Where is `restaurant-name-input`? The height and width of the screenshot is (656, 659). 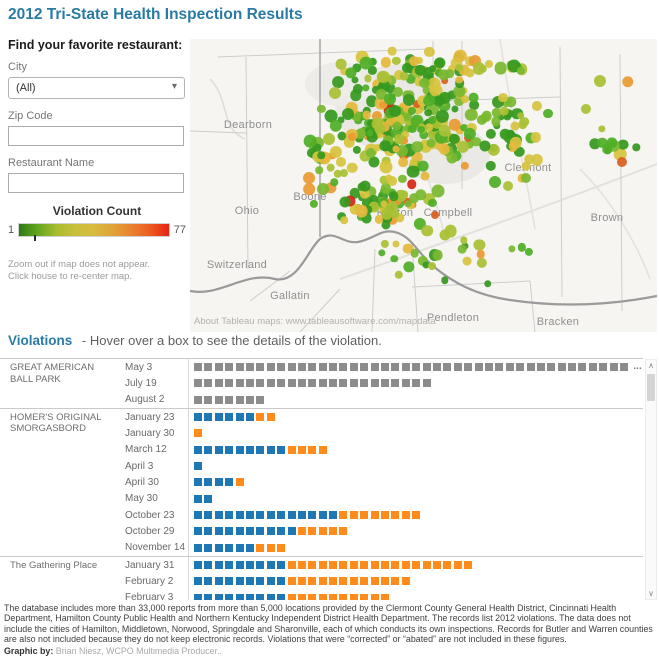 restaurant-name-input is located at coordinates (96, 183).